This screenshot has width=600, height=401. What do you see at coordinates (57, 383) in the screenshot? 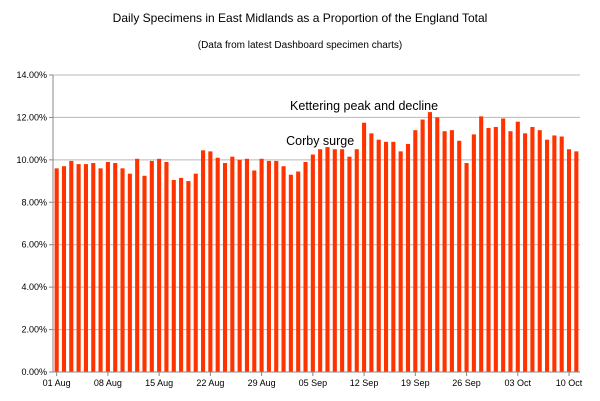
I see `x-tick-label: 01 Aug` at bounding box center [57, 383].